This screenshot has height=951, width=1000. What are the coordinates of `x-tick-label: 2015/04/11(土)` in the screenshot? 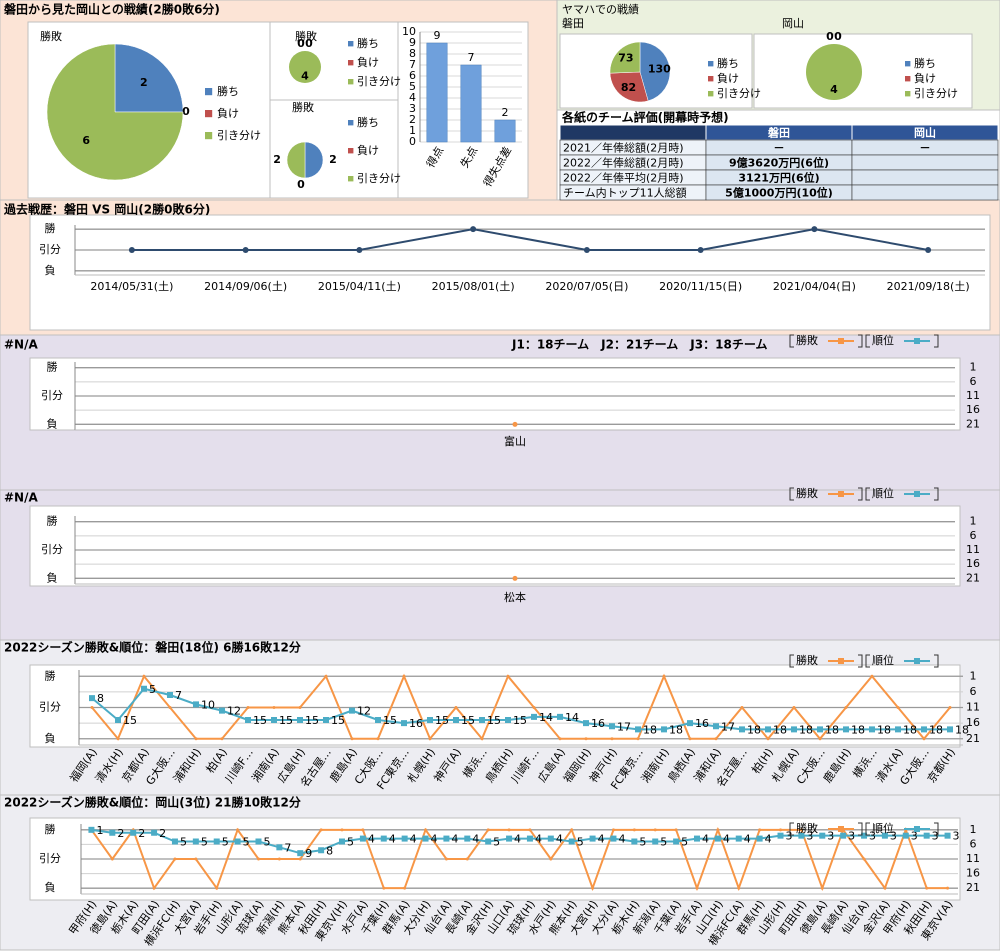 It's located at (359, 286).